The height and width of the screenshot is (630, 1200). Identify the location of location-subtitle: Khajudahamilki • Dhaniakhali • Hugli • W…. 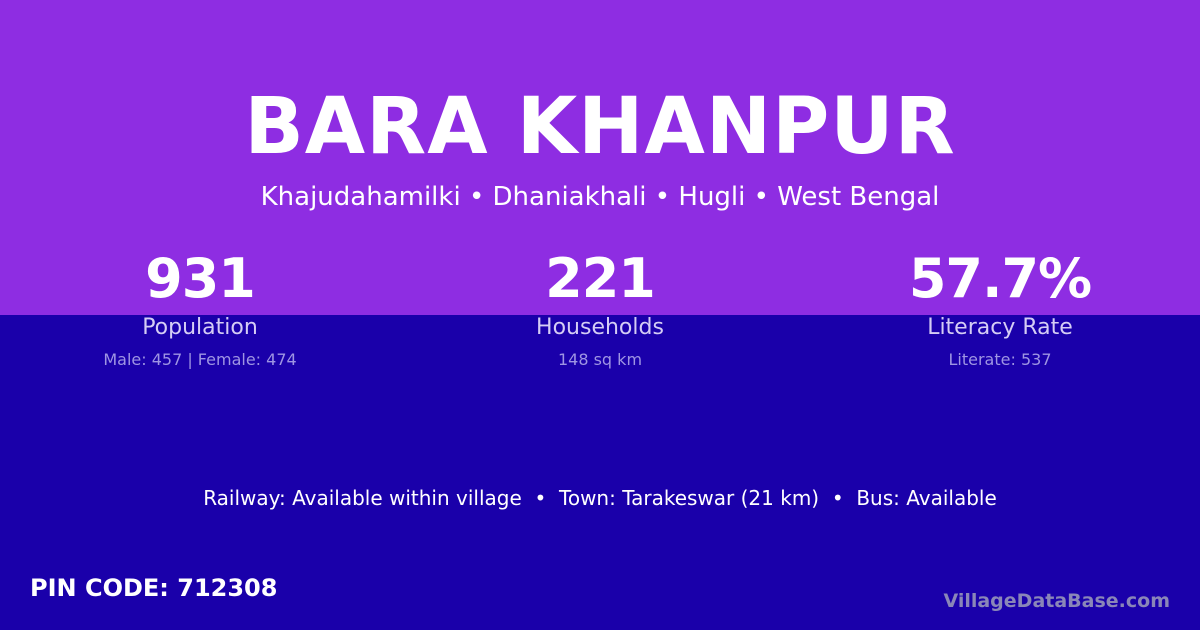
(600, 197).